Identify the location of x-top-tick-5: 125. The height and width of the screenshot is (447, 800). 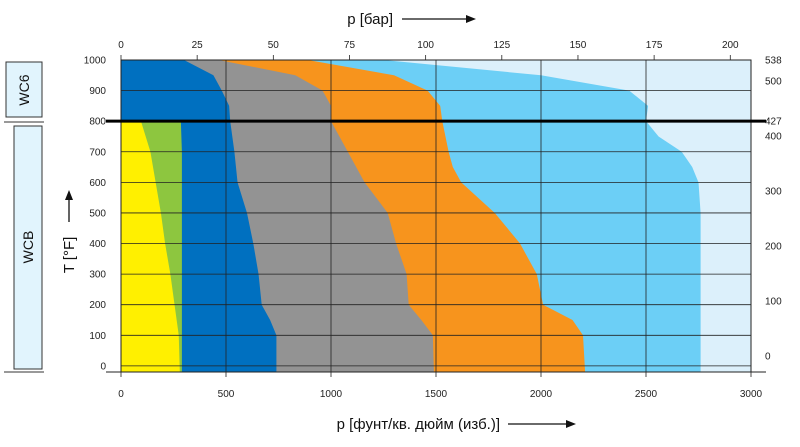
(501, 45).